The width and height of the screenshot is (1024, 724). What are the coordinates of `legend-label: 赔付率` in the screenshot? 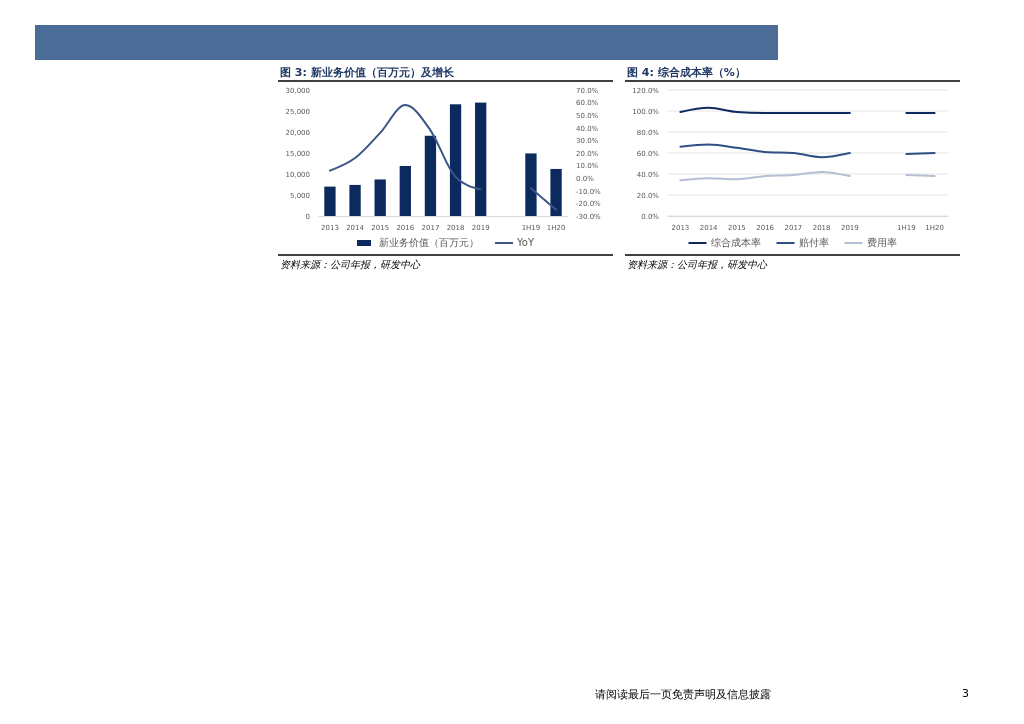 It's located at (813, 242).